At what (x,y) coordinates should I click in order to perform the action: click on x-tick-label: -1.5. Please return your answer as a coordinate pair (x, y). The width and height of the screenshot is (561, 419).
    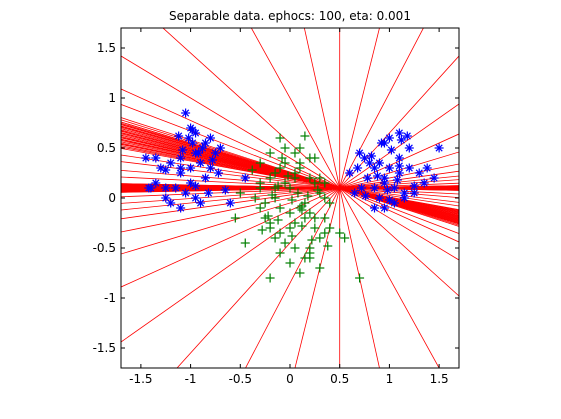
    Looking at the image, I should click on (140, 379).